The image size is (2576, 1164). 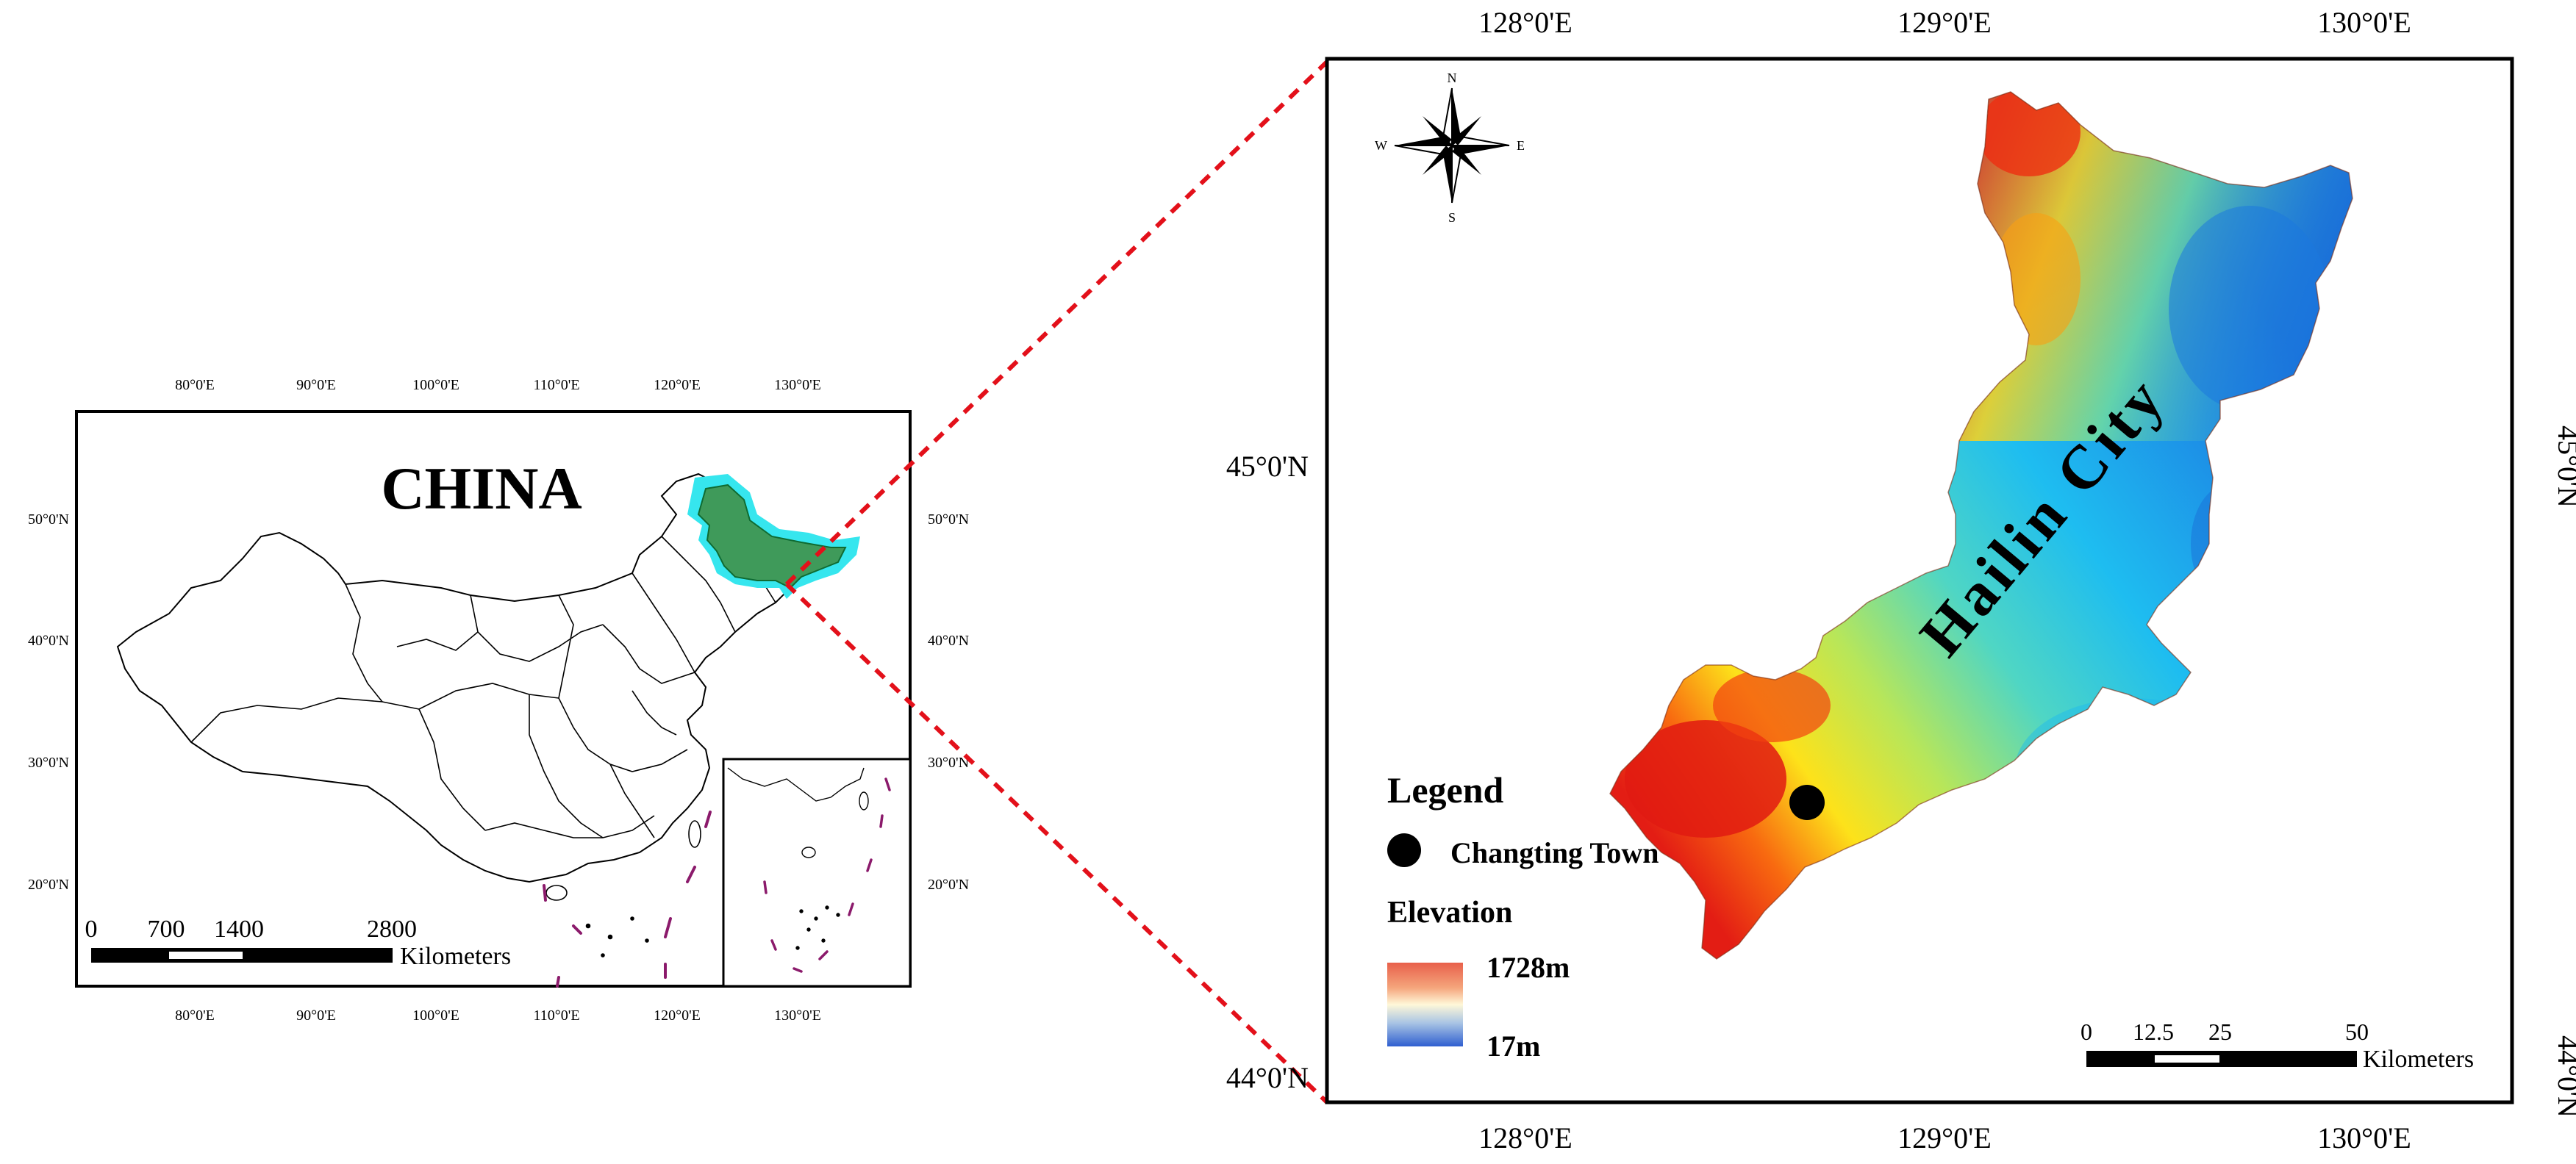 I want to click on detail-scale-bar-fill, so click(x=2221, y=1059).